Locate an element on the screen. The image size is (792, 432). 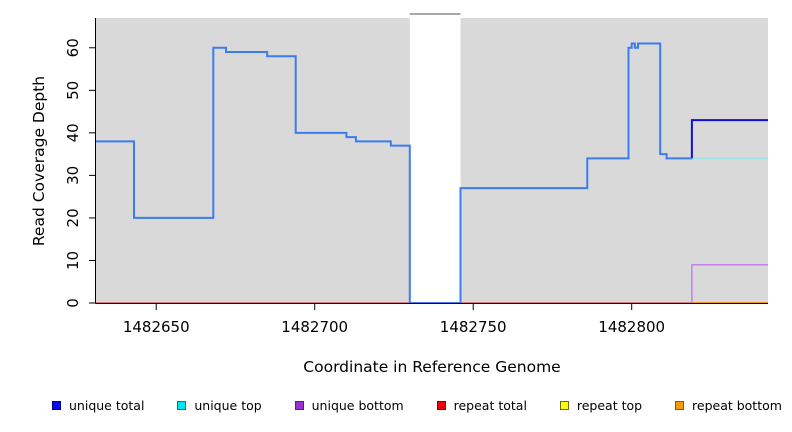
legend-swatch-icon-repeat-bottom is located at coordinates (680, 405).